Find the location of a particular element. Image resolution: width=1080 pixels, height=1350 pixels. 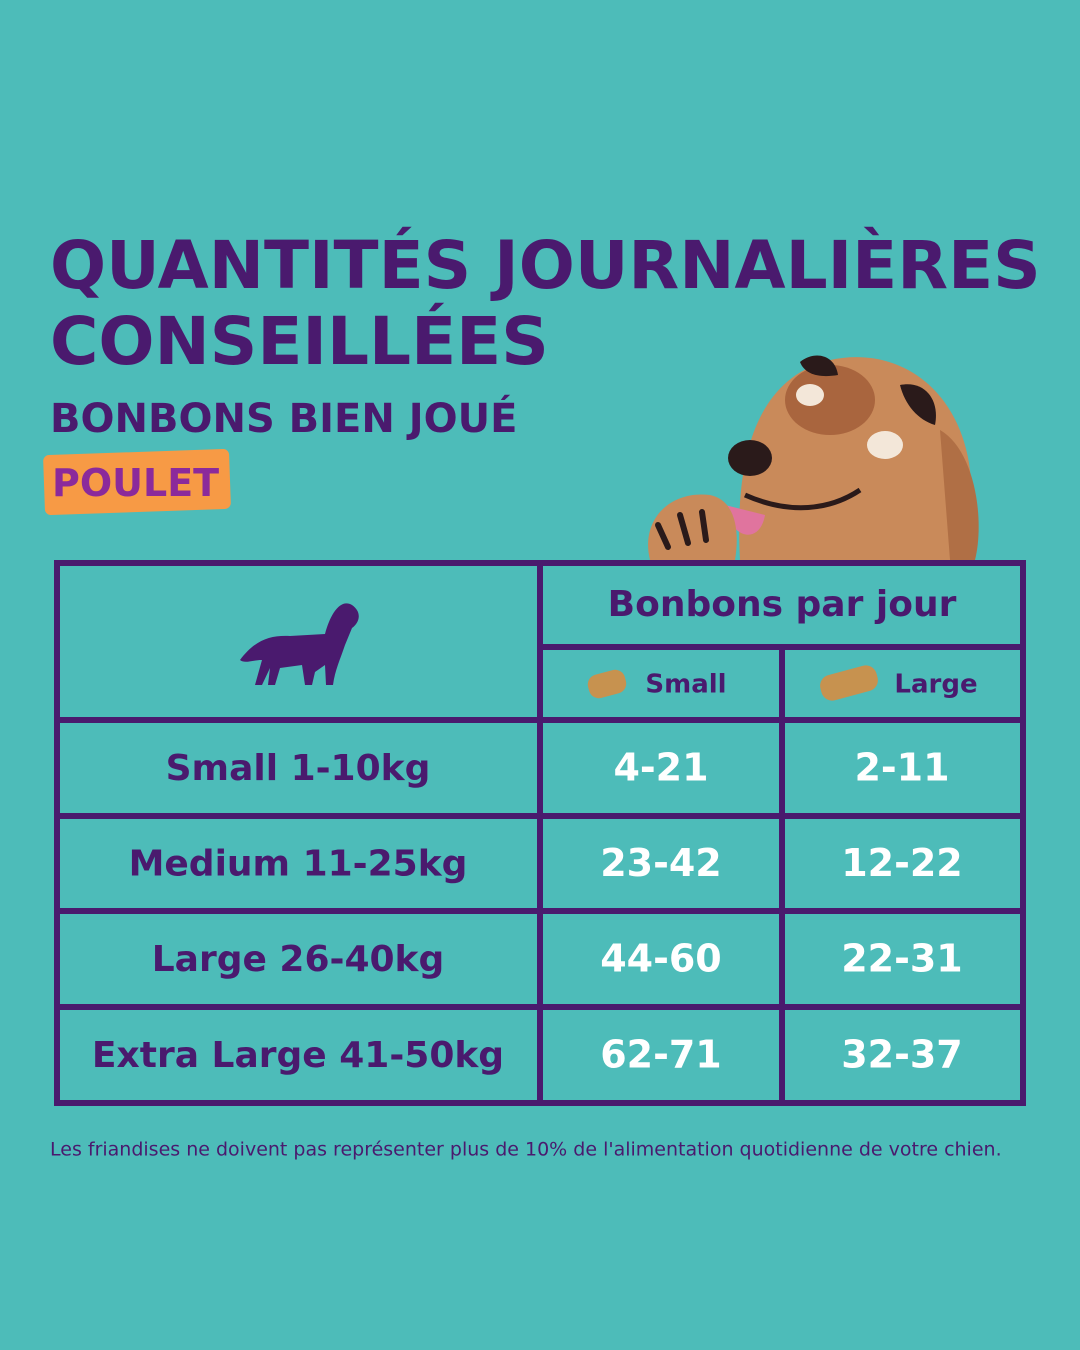

row-label: Medium 11-25kg is located at coordinates (298, 864).